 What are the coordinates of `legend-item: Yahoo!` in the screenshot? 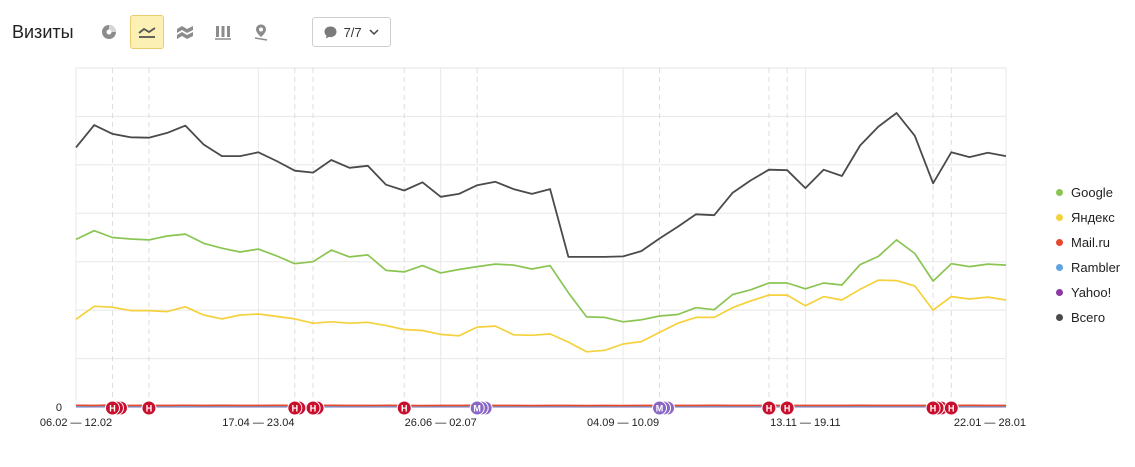 It's located at (1088, 292).